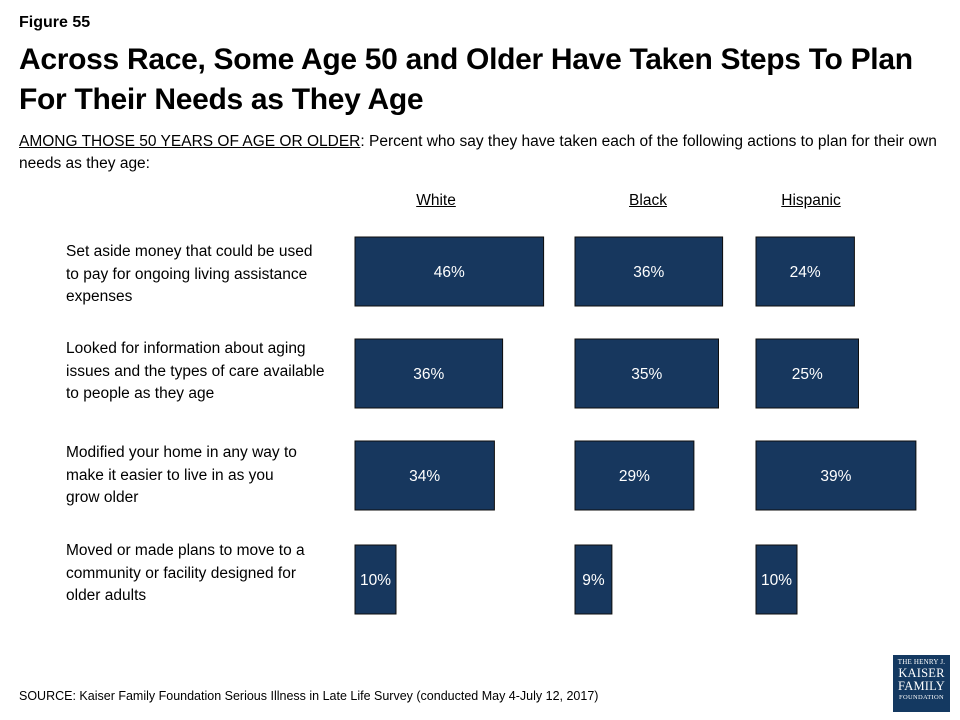 The width and height of the screenshot is (960, 720). I want to click on group-header-hispanic: Hispanic, so click(811, 200).